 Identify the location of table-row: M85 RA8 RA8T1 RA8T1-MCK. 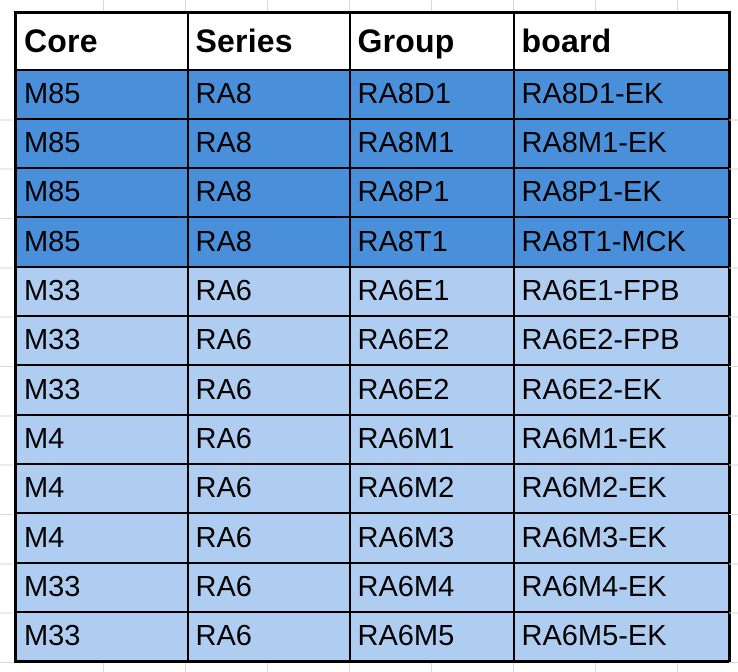
(372, 242).